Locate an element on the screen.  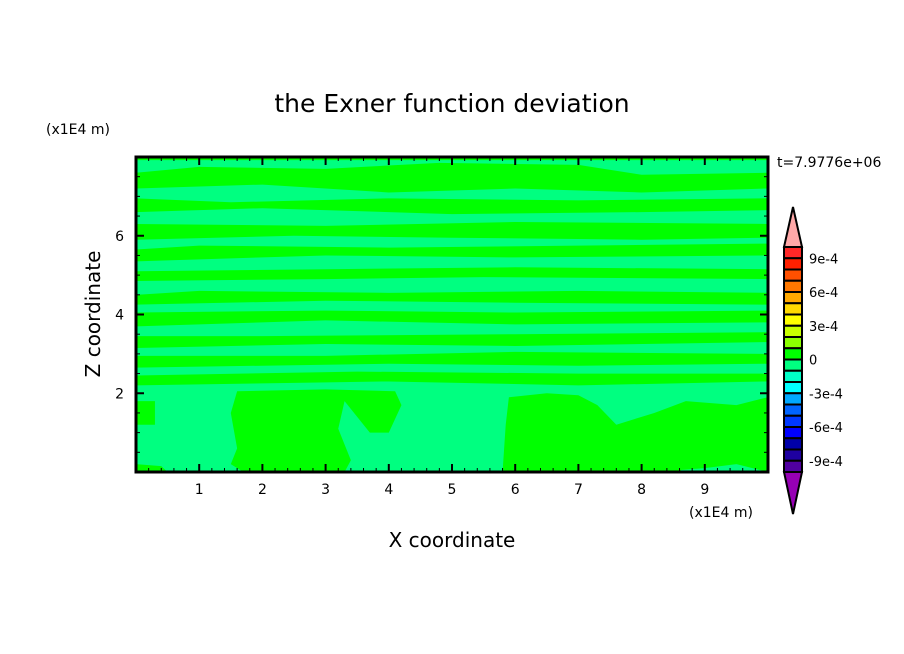
colorbar-tick-label: 0 is located at coordinates (813, 361).